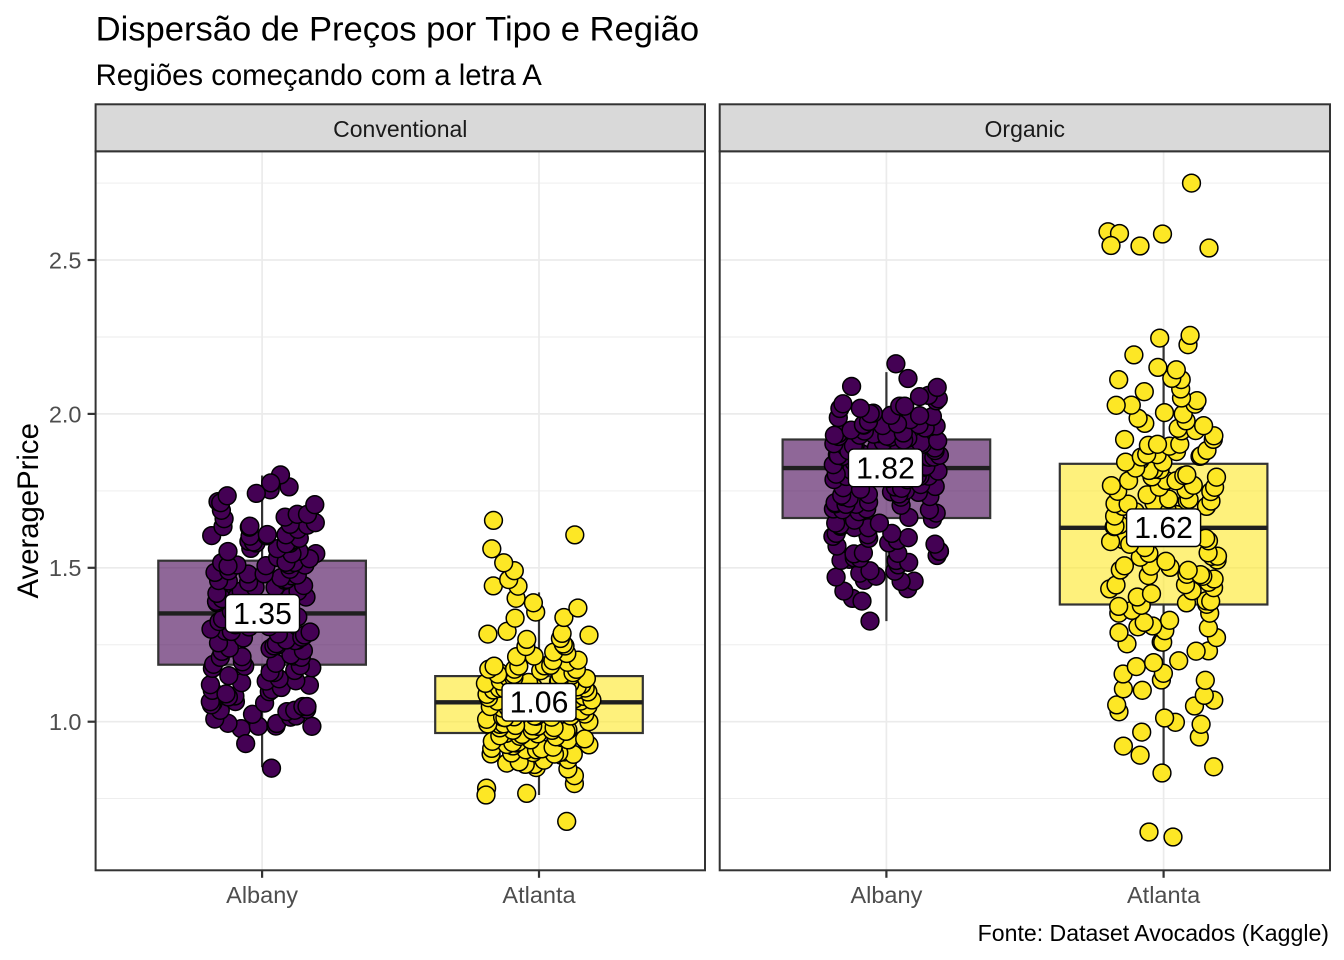 The image size is (1344, 960). Describe the element at coordinates (319, 75) in the screenshot. I see `svg-text:Regiões começando com a letra: Regiões começando com a letra A` at that location.